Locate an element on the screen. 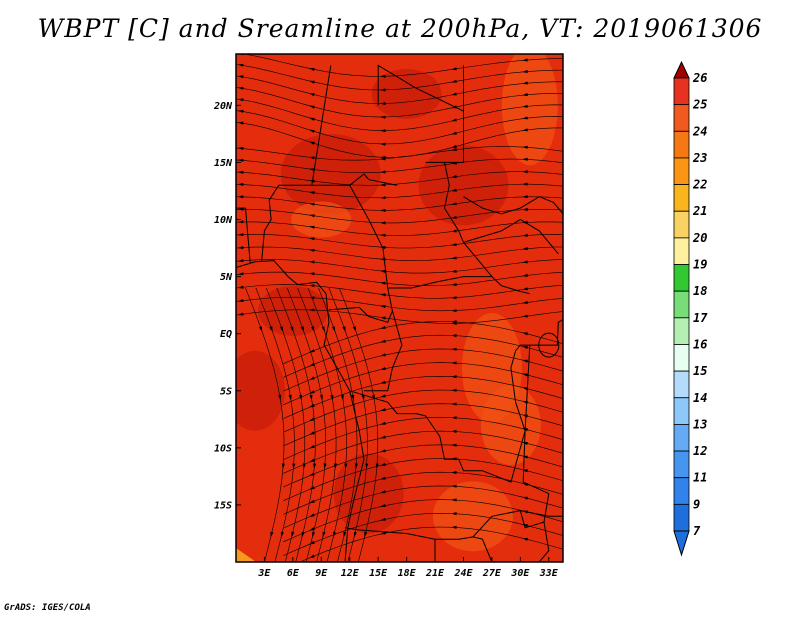 The width and height of the screenshot is (800, 618). colorbar-label: 18 is located at coordinates (700, 291).